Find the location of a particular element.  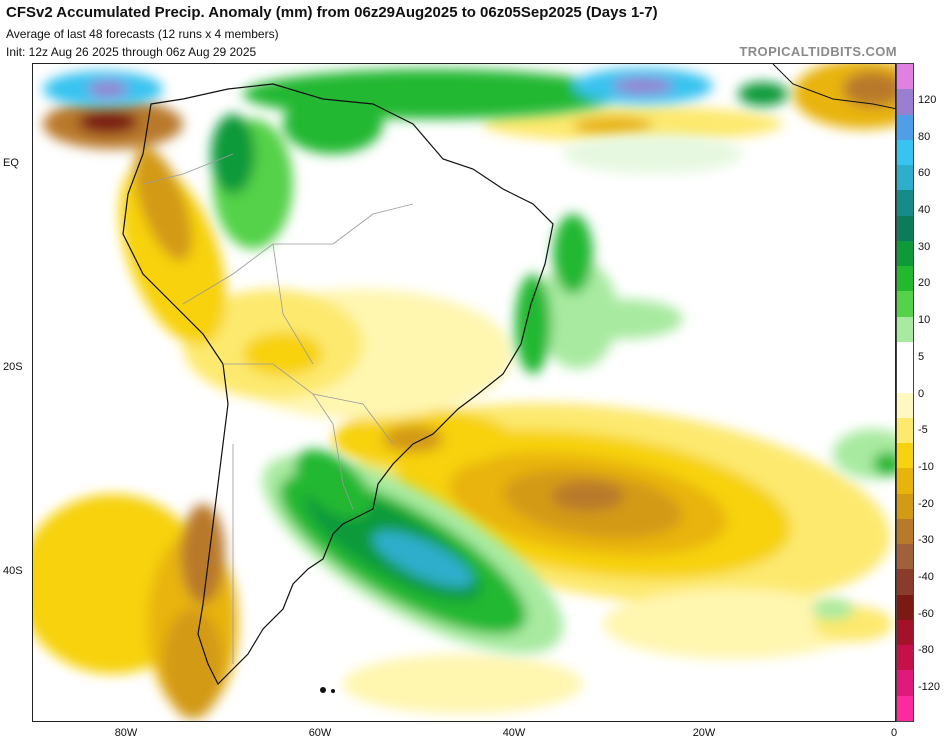

colorbar-label: 0 is located at coordinates (921, 393).